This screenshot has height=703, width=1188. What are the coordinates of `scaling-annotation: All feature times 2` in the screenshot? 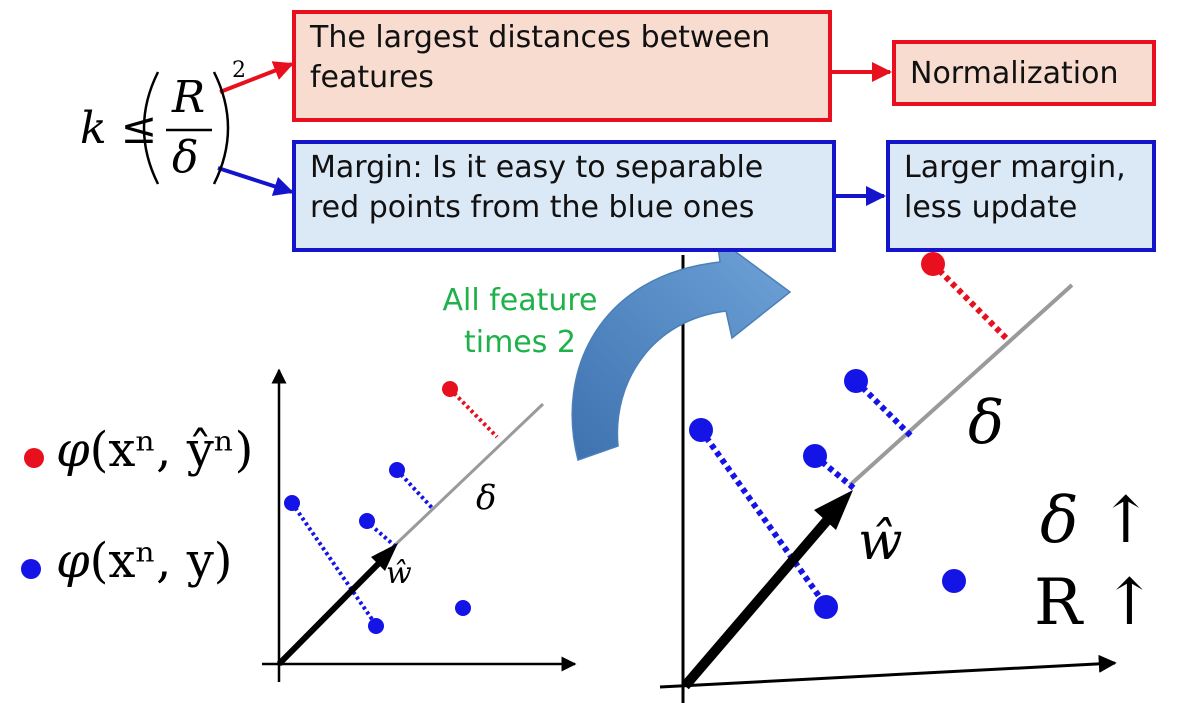 It's located at (520, 322).